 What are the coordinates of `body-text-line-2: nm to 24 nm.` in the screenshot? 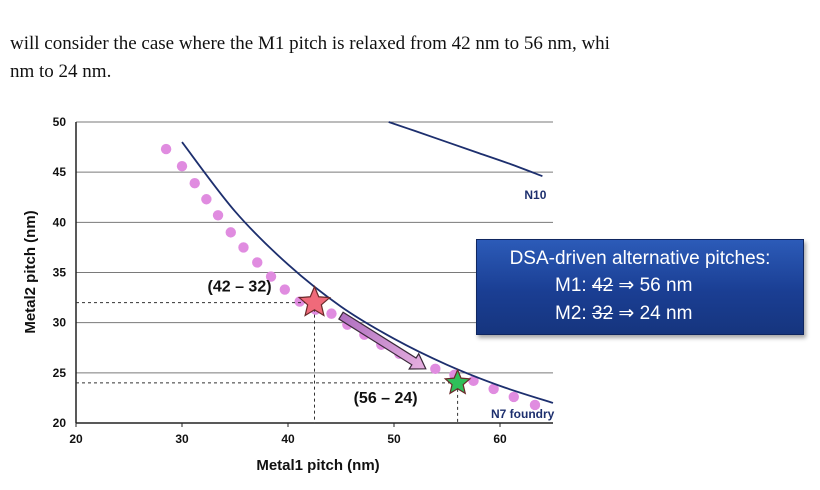 It's located at (61, 71).